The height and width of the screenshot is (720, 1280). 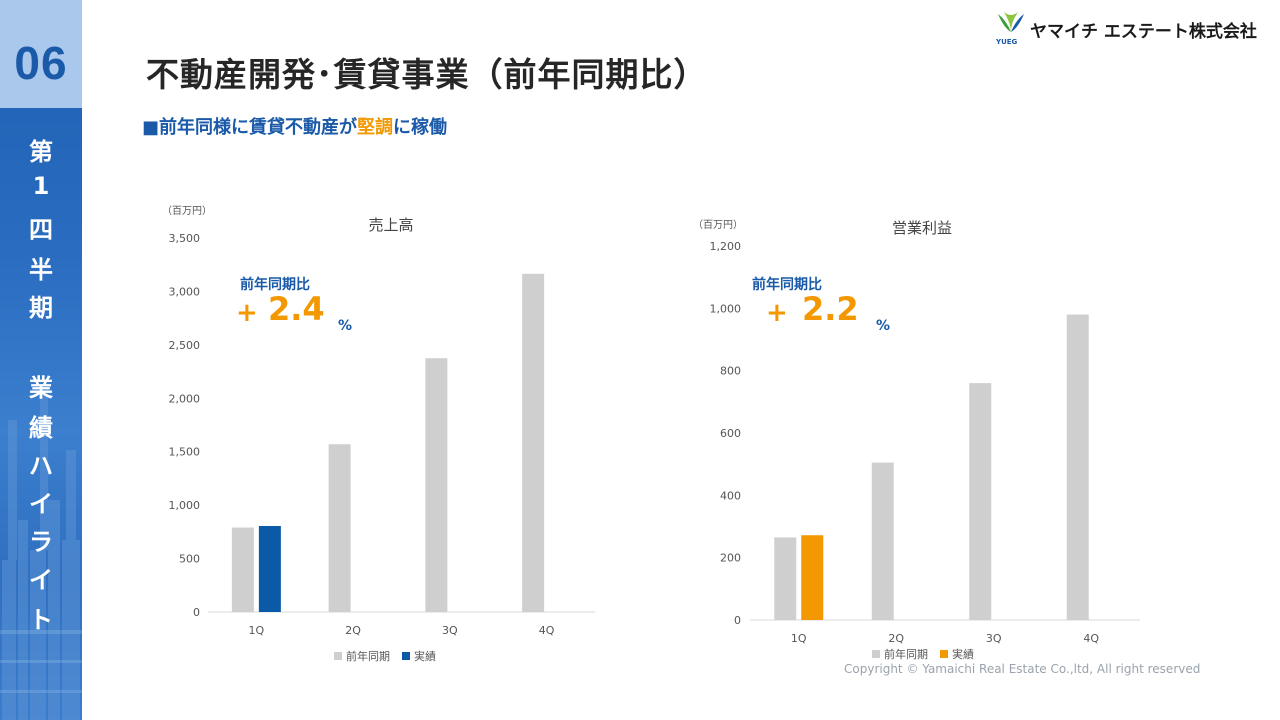 What do you see at coordinates (151, 127) in the screenshot?
I see `subtitle-marker: ■` at bounding box center [151, 127].